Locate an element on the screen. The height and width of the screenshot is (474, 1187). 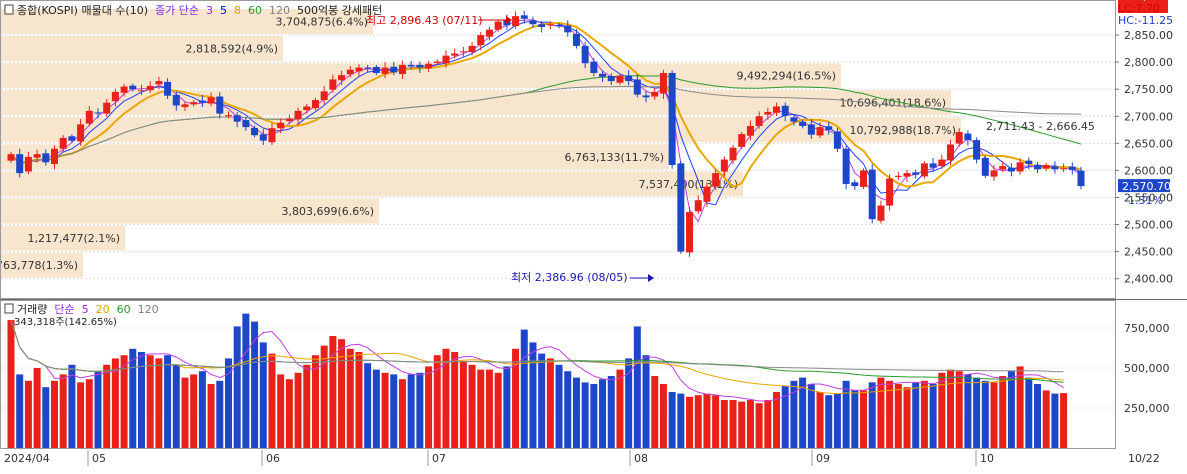
low-marker-arrow is located at coordinates (651, 278).